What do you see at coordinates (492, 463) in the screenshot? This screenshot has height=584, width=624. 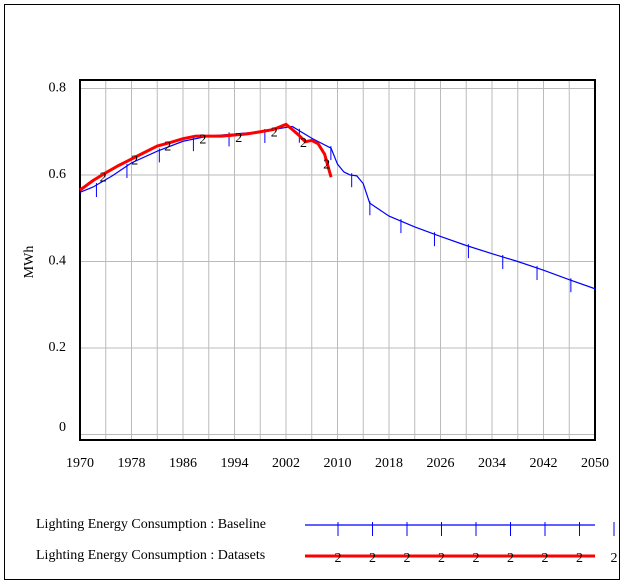 I see `x-tick-label: 2034` at bounding box center [492, 463].